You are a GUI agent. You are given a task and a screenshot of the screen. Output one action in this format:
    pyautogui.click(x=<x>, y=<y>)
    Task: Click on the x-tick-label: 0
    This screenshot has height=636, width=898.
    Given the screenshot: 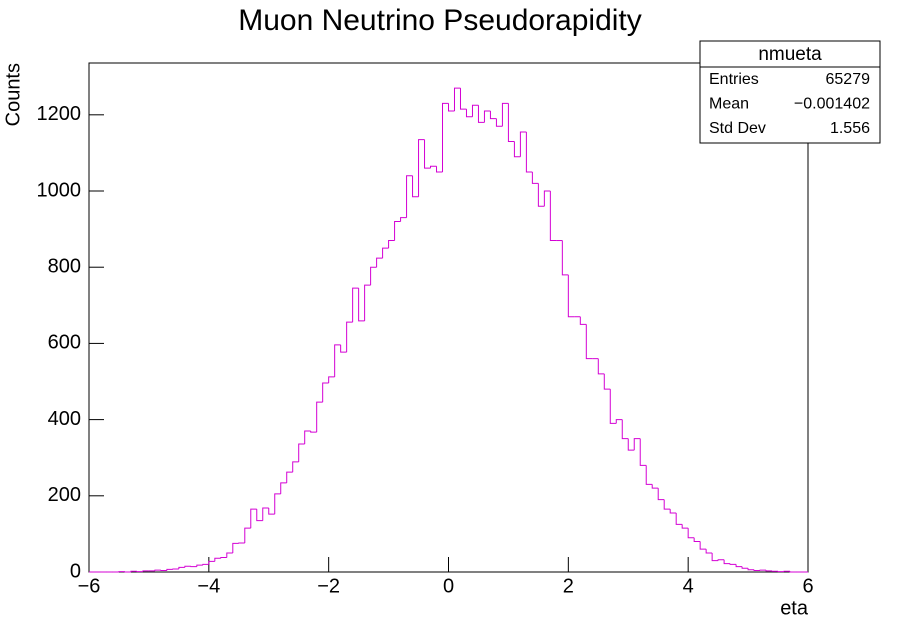 What is the action you would take?
    pyautogui.click(x=448, y=586)
    